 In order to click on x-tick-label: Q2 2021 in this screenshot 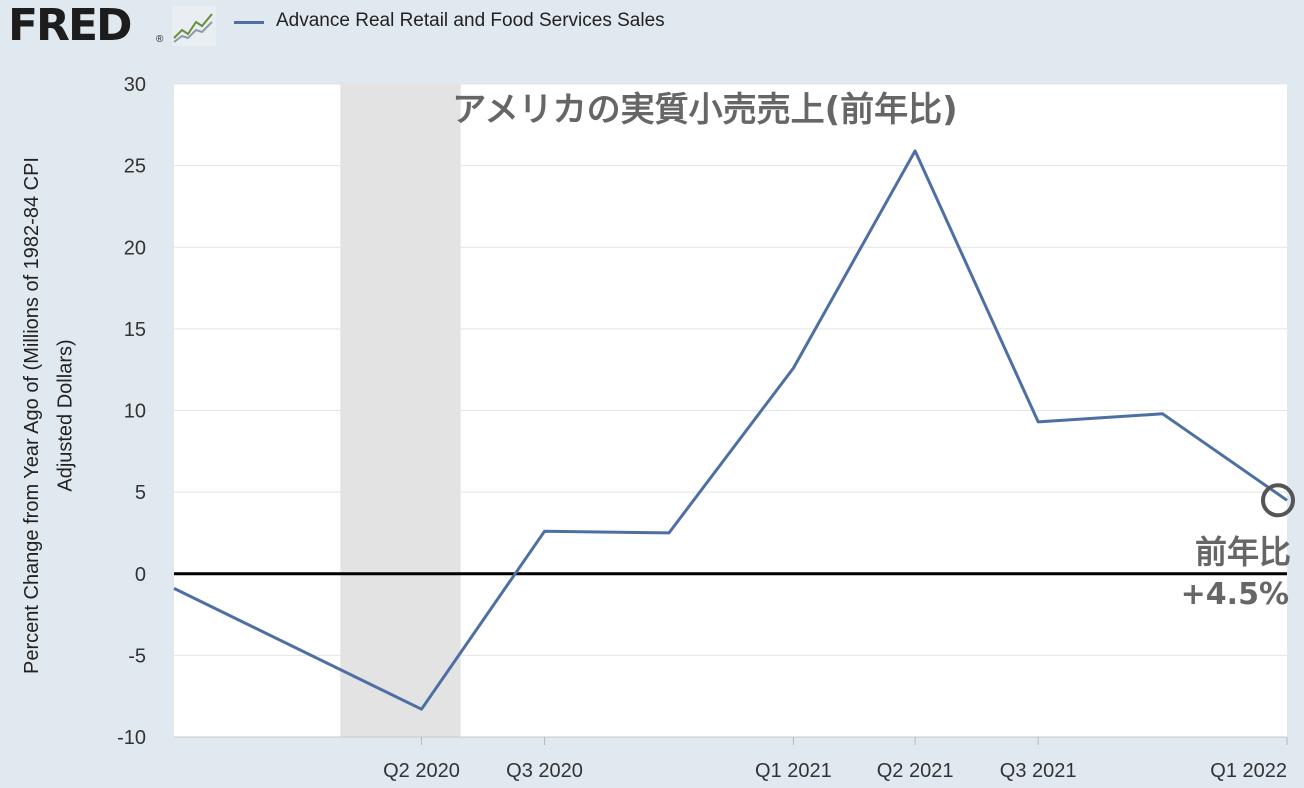, I will do `click(915, 771)`.